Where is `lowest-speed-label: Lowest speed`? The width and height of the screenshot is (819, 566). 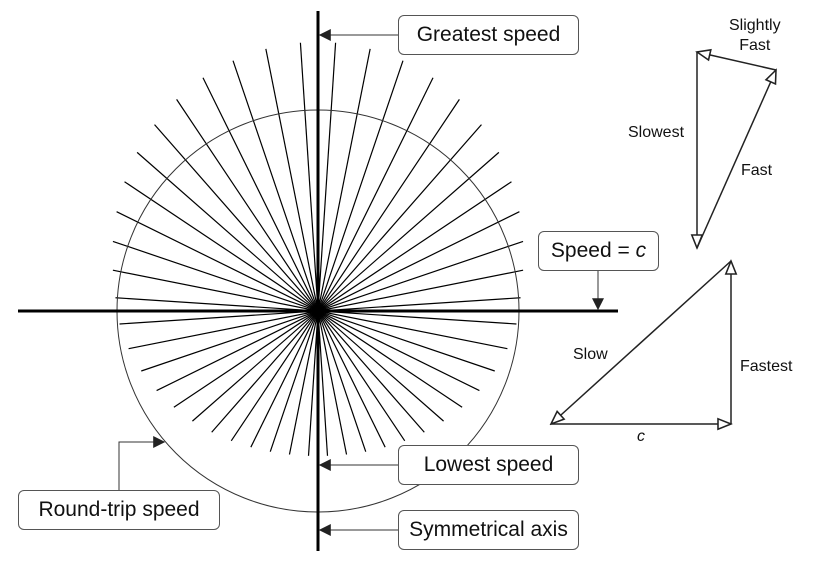
lowest-speed-label: Lowest speed is located at coordinates (488, 464).